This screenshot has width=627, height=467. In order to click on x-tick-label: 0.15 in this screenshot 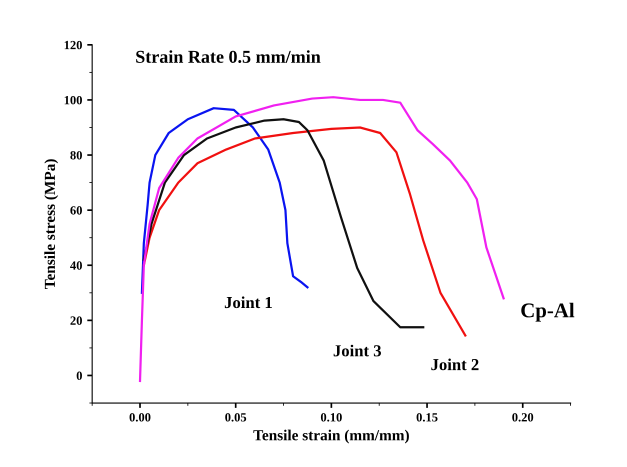, I will do `click(427, 417)`.